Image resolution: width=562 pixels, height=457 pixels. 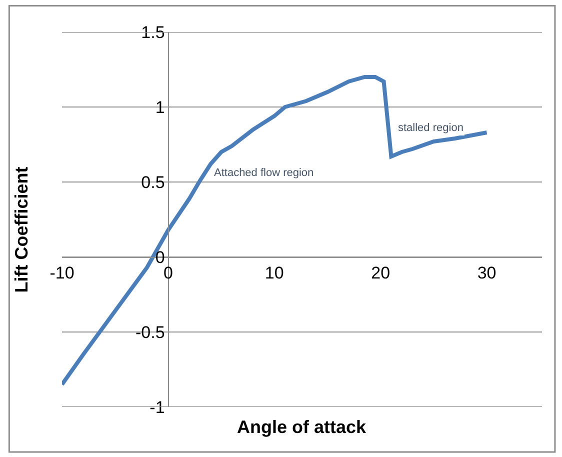 I want to click on x-tick-label: 30, so click(x=486, y=272).